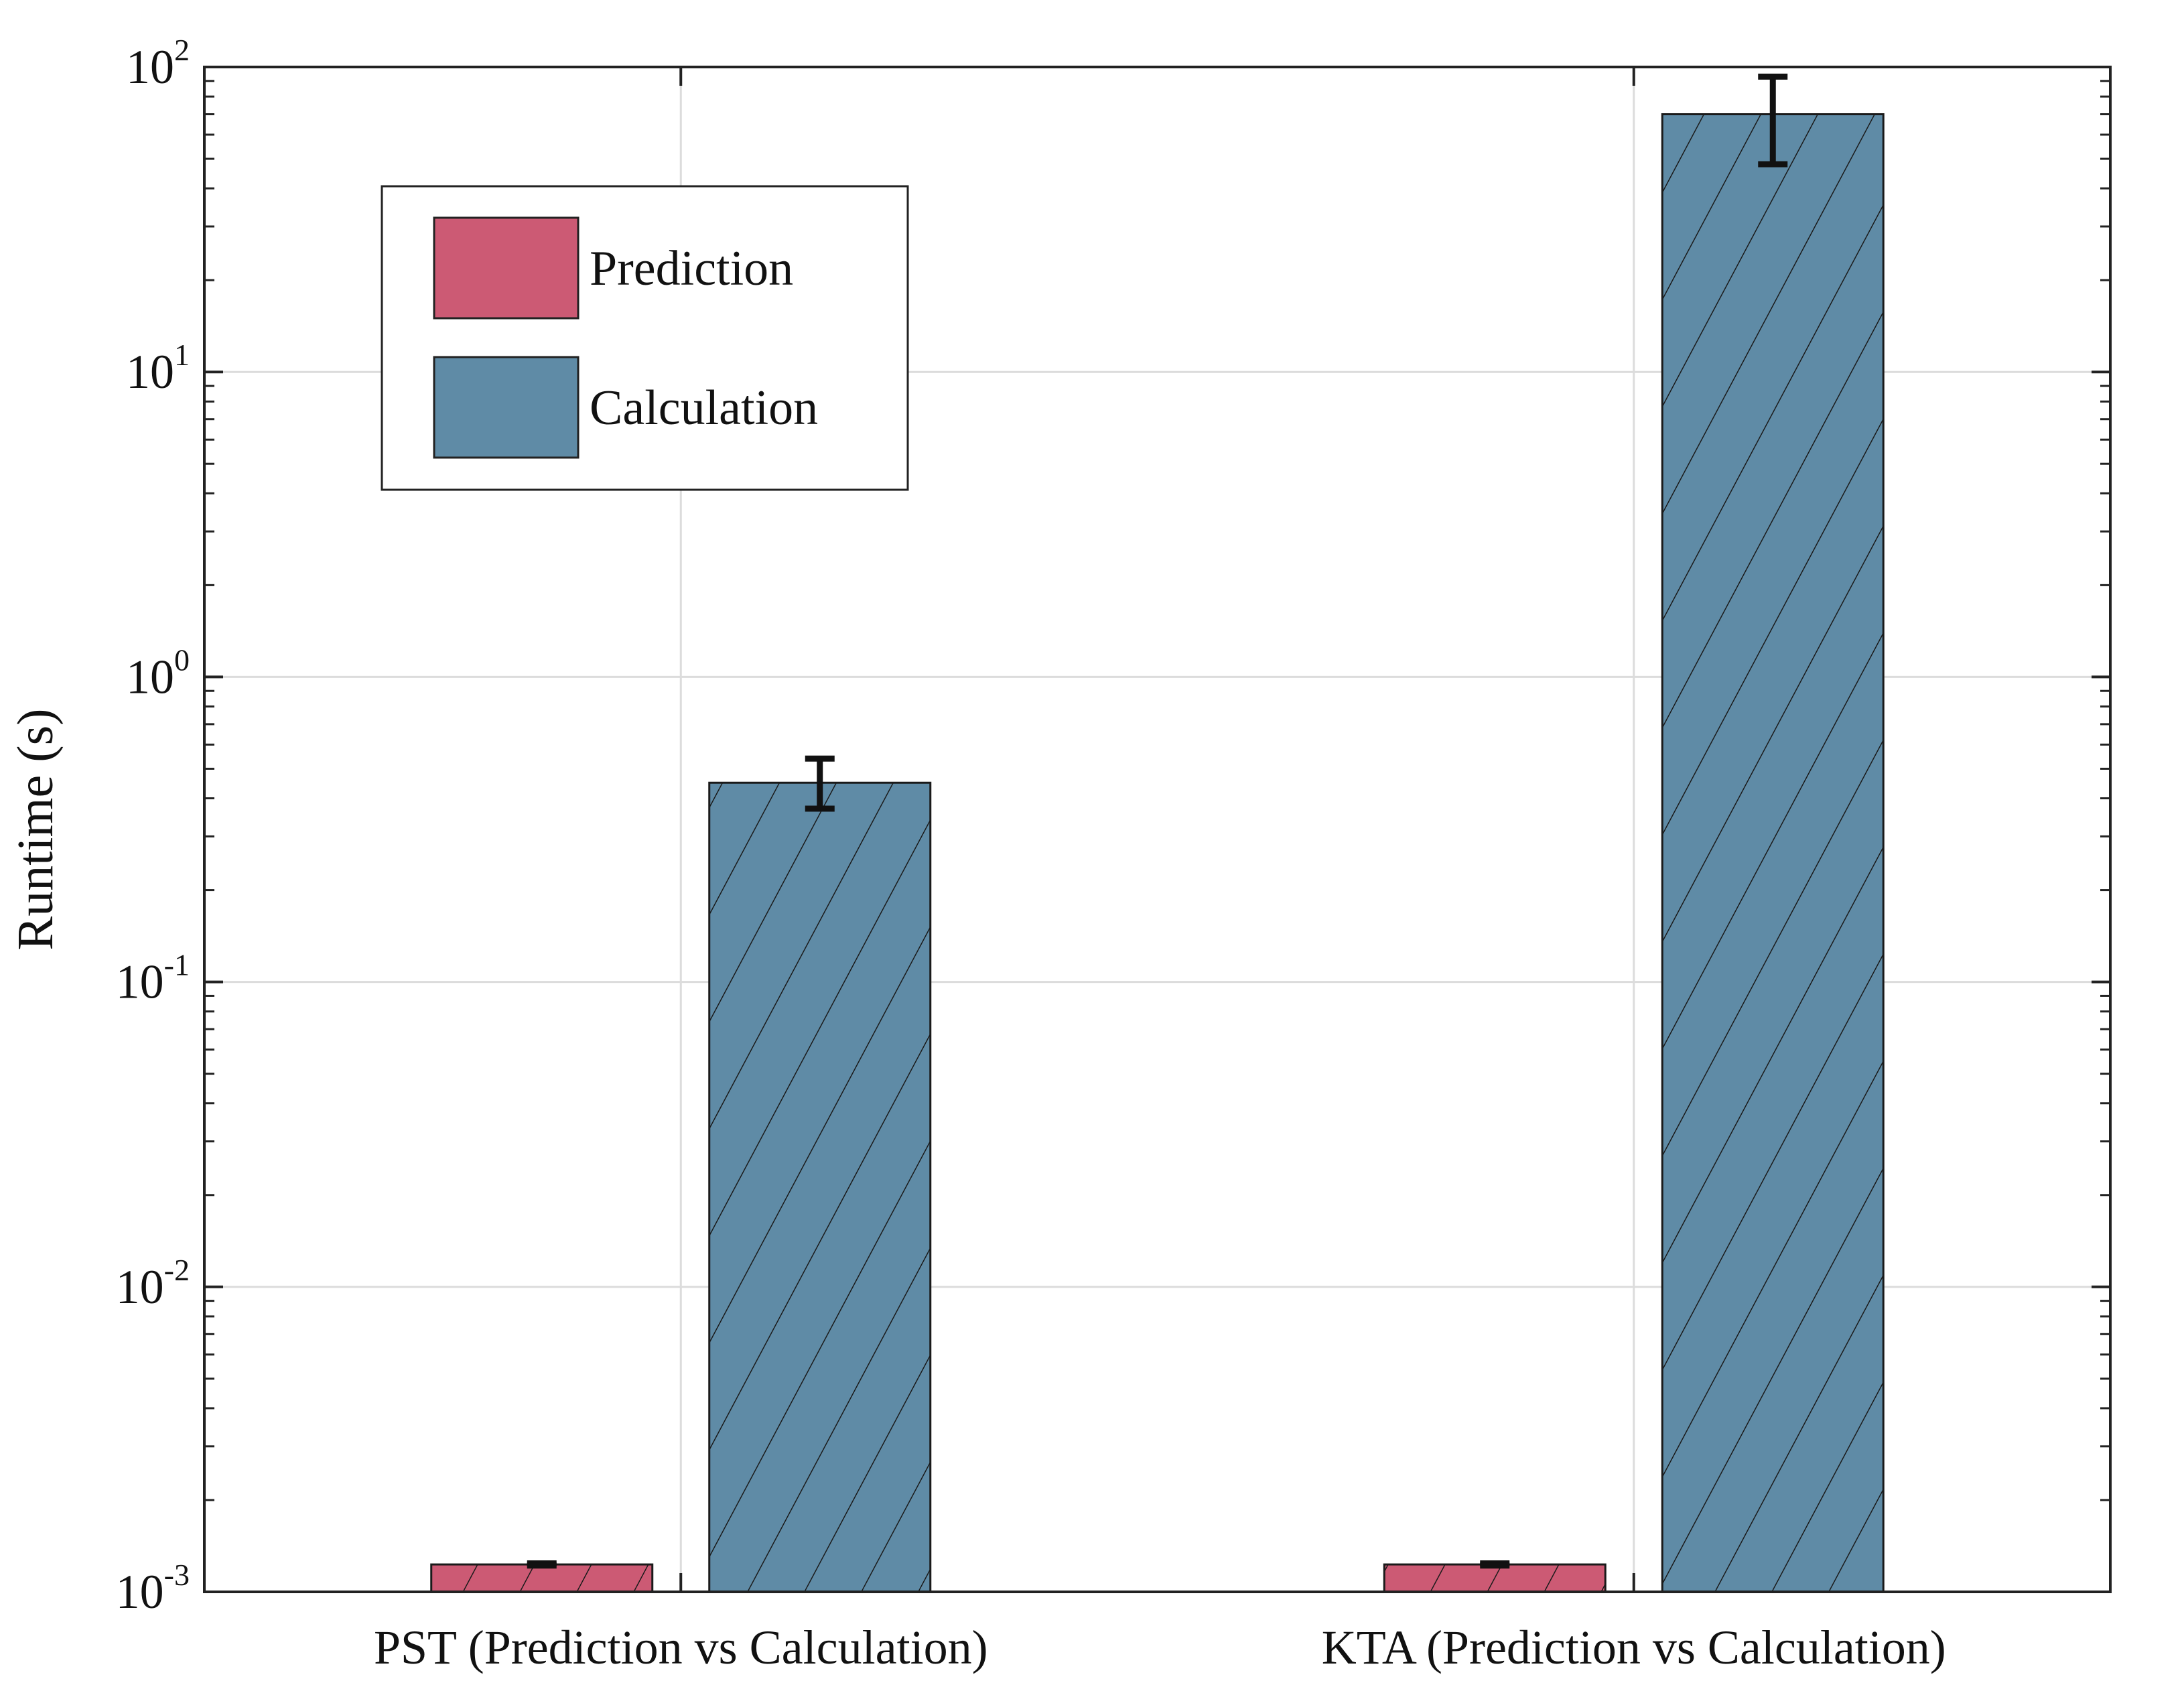 The height and width of the screenshot is (1689, 2184). Describe the element at coordinates (177, 965) in the screenshot. I see `y-tick-exponent: -1` at that location.